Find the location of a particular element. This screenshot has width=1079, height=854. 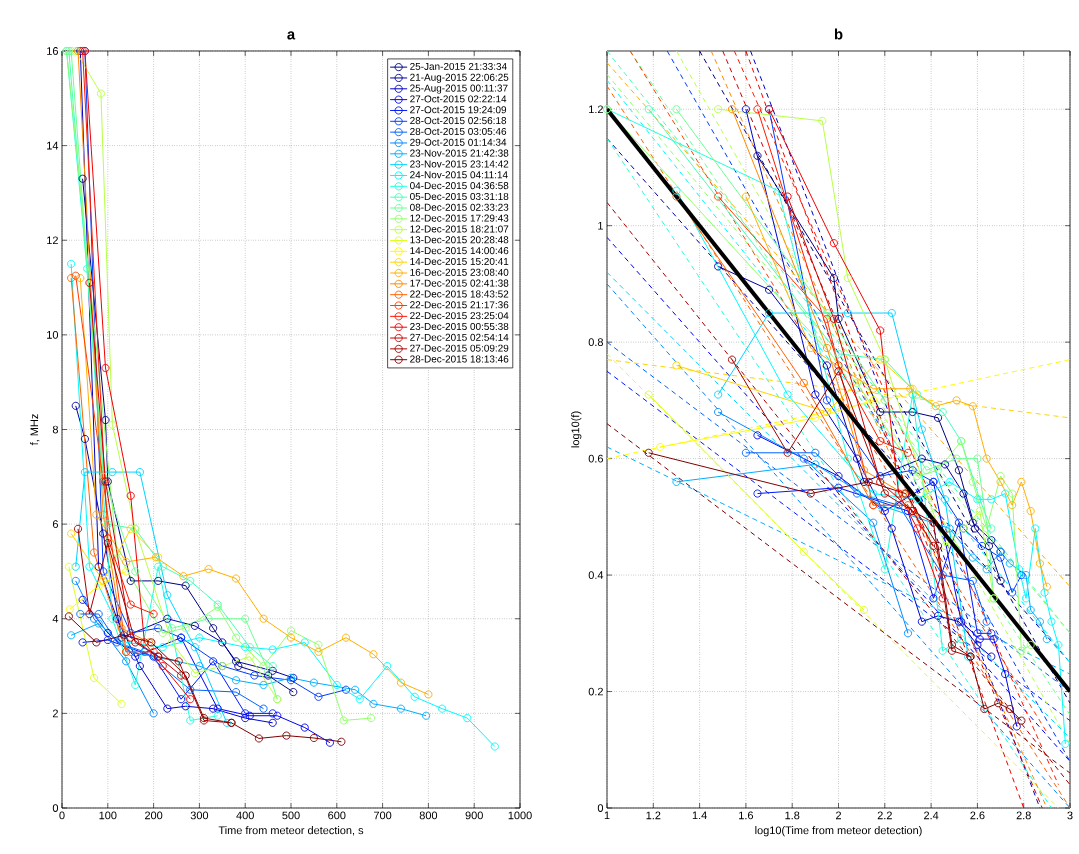

legend-label: 12-Dec-2015 18:21:07 is located at coordinates (459, 229).